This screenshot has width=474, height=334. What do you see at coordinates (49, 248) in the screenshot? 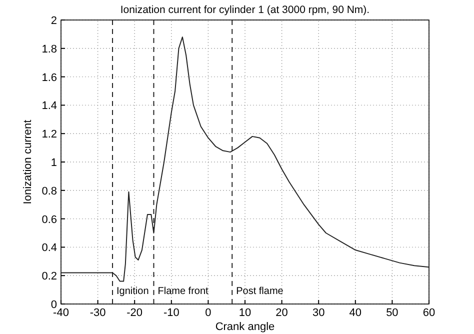
I see `y-tick-label: 0.4` at bounding box center [49, 248].